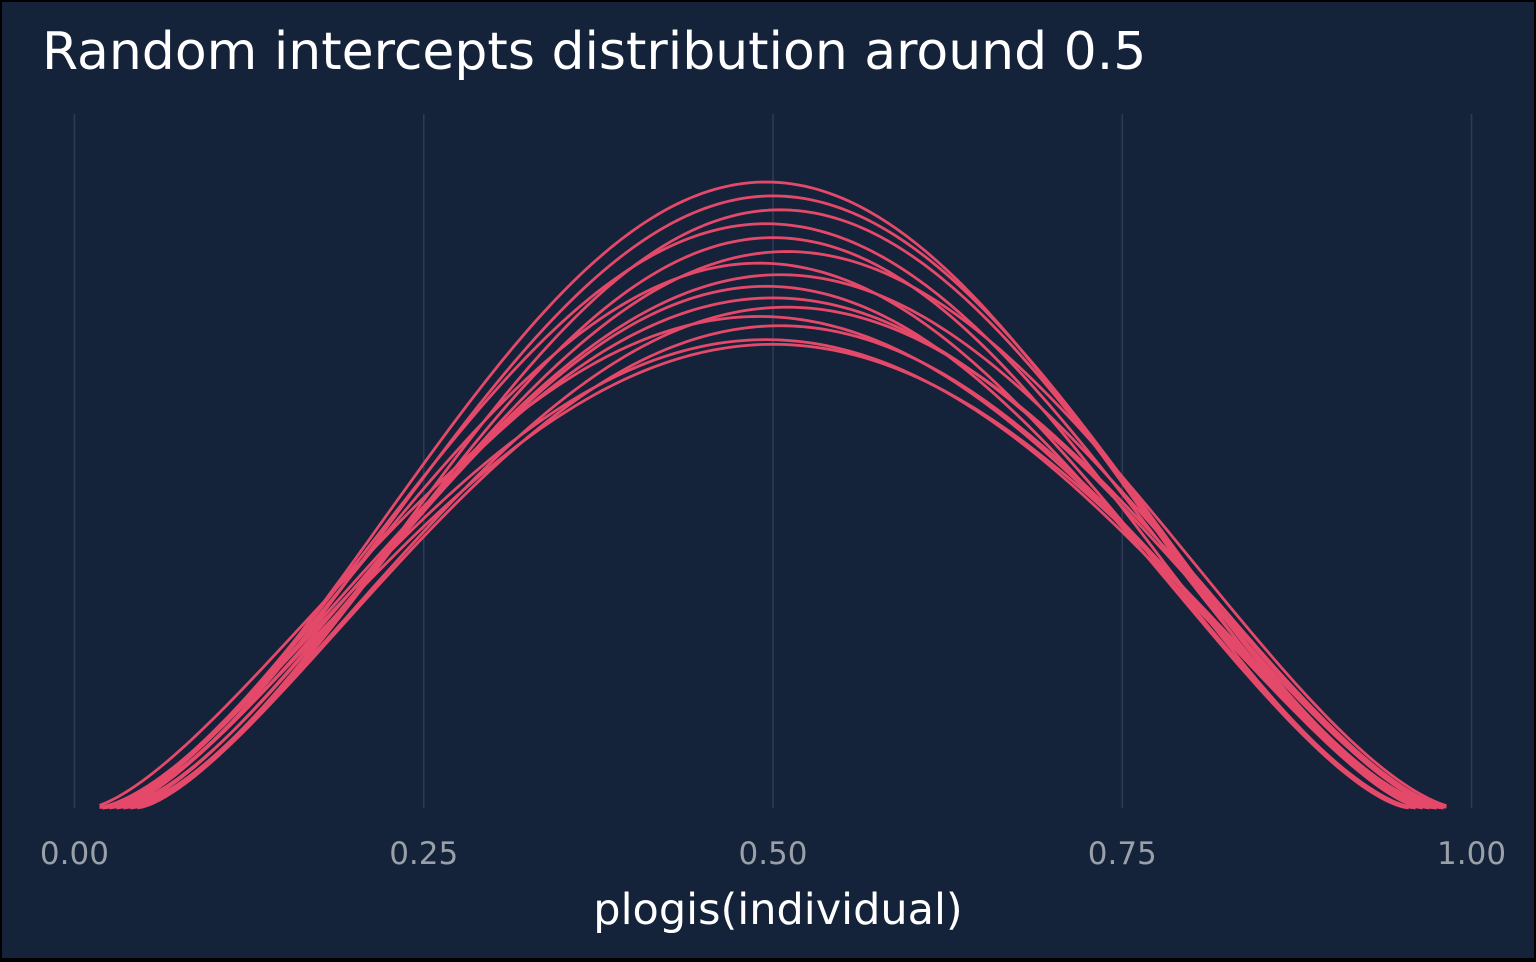 This screenshot has width=1536, height=962. I want to click on x-tick-label-3: 0.75, so click(1122, 854).